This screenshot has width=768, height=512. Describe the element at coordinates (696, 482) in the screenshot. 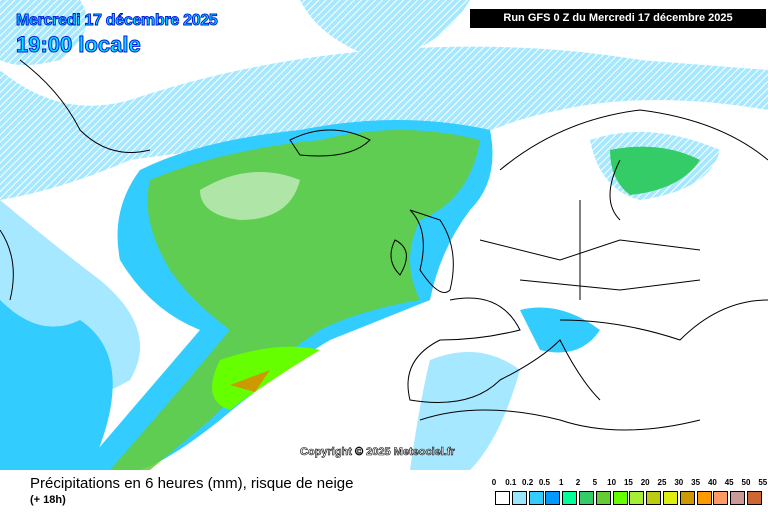

I see `legend-label: 35` at that location.